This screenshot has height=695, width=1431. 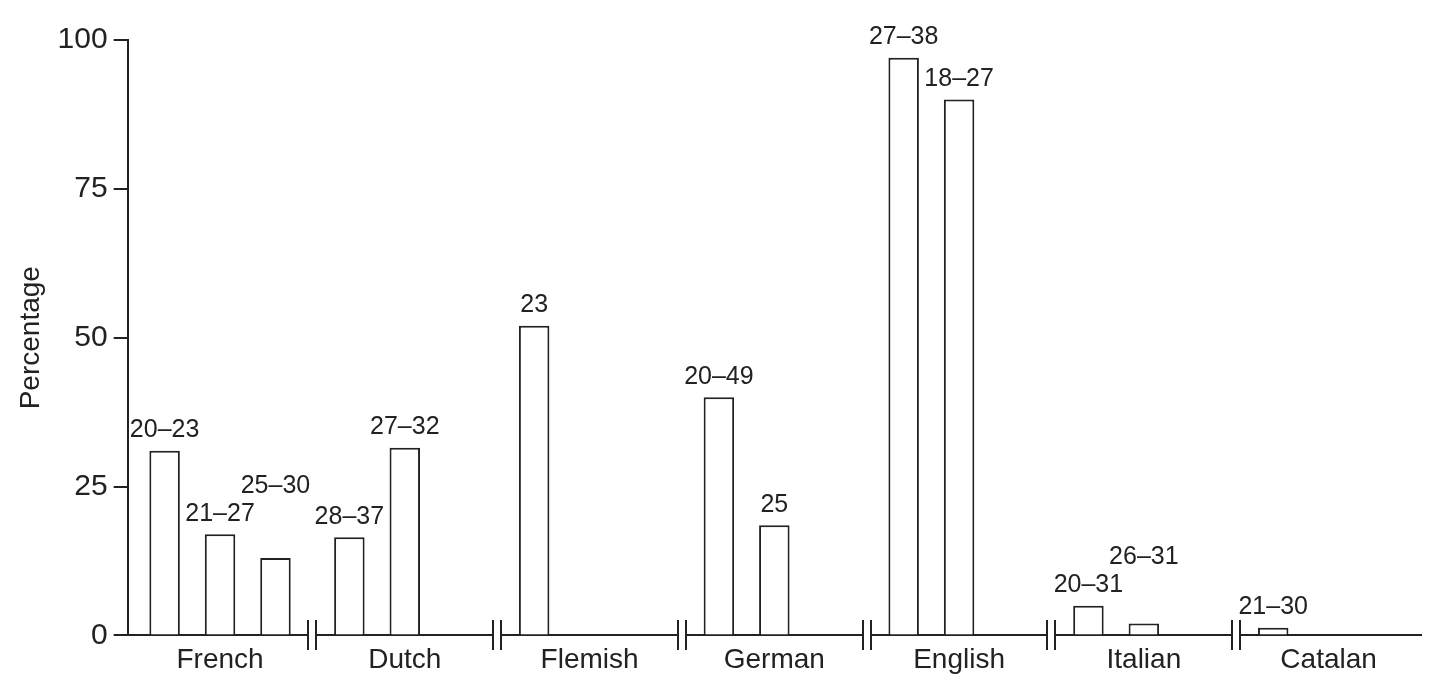 What do you see at coordinates (275, 483) in the screenshot?
I see `annotation: 25–30` at bounding box center [275, 483].